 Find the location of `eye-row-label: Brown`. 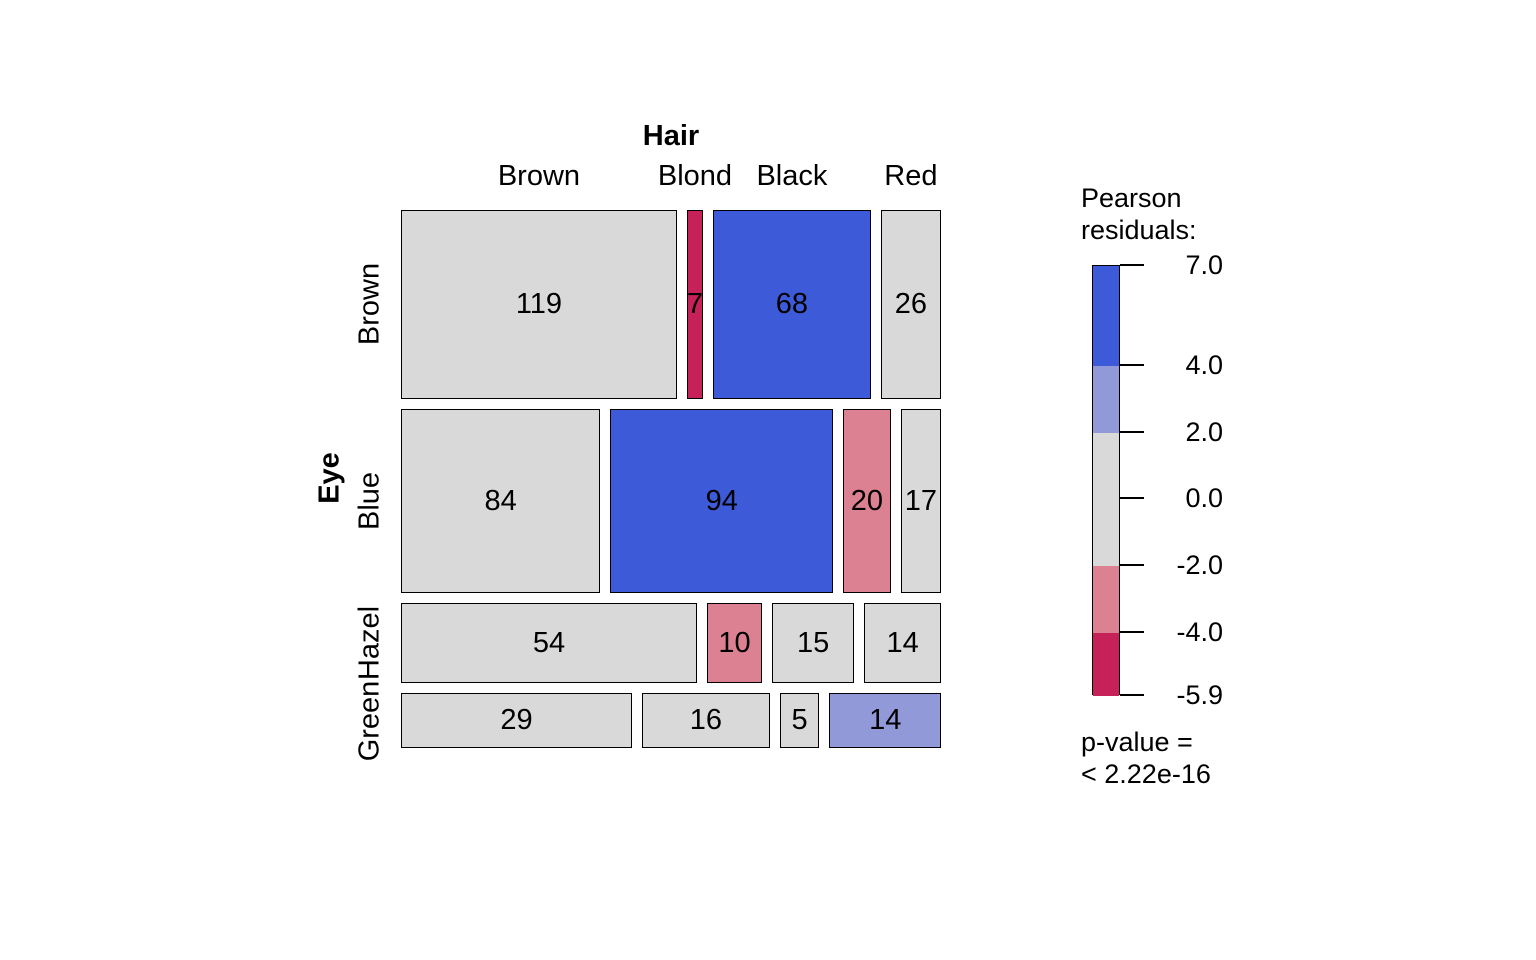

eye-row-label: Brown is located at coordinates (369, 304).